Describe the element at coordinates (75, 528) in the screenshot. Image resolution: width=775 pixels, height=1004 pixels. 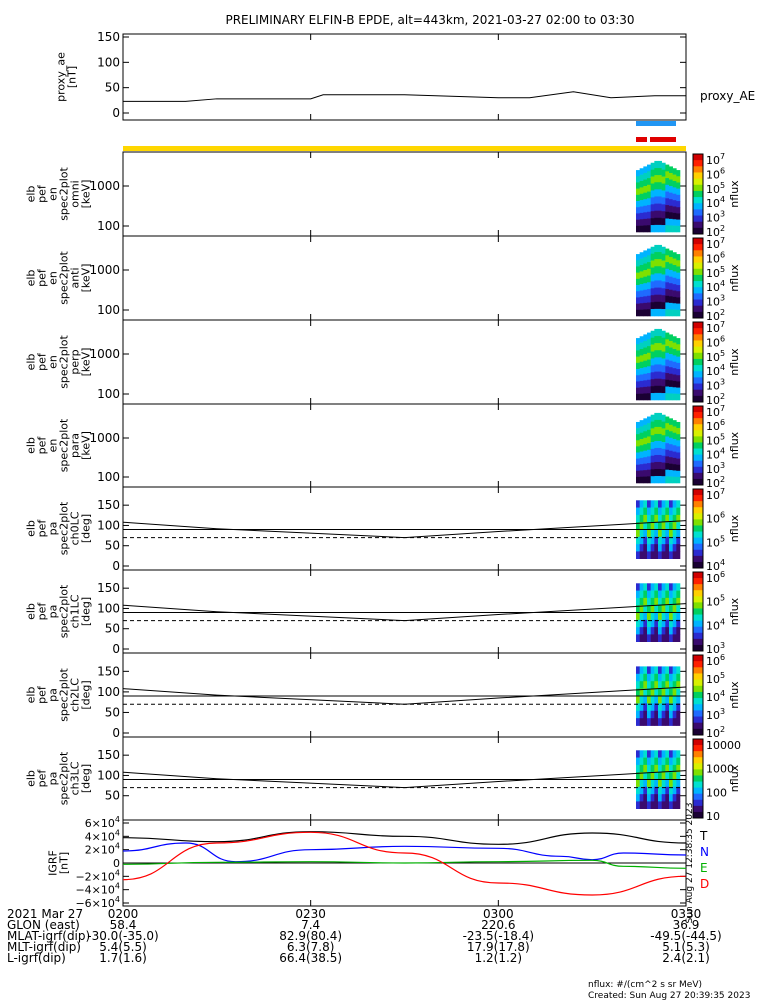
I see `ylabel-line: ch0LC` at that location.